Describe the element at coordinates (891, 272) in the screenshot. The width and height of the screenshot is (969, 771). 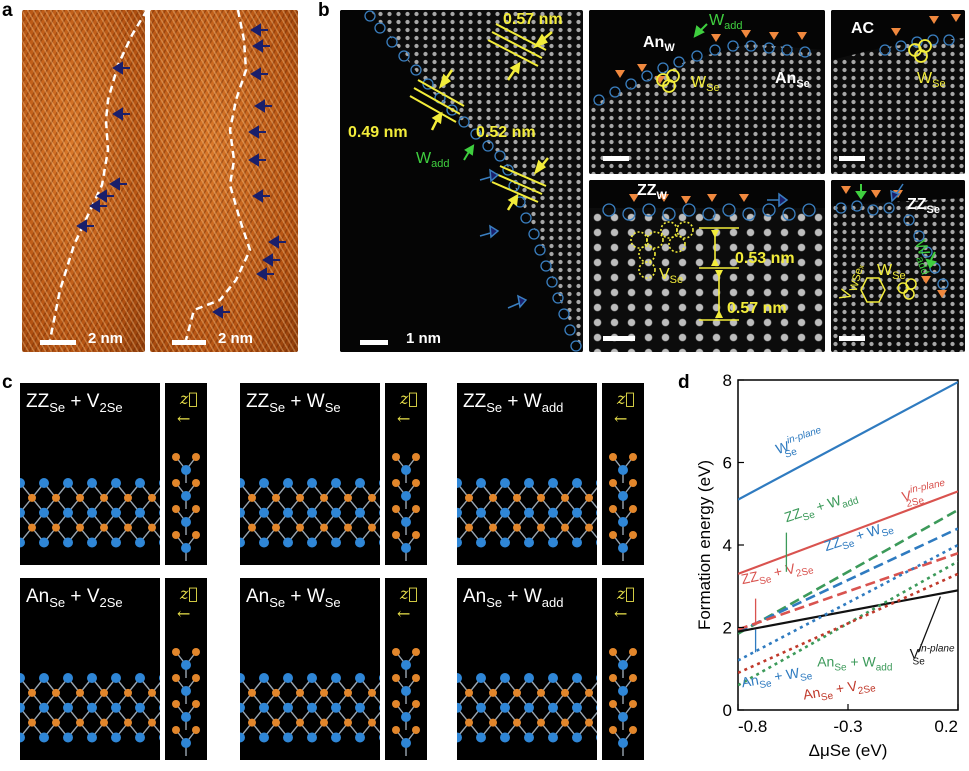
I see `w-se-label: WSe` at that location.